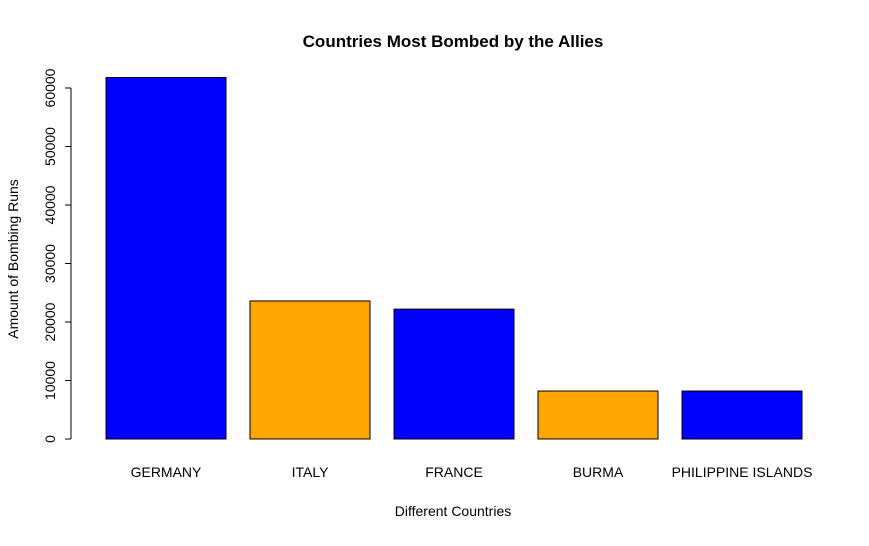 Image resolution: width=869 pixels, height=546 pixels. Describe the element at coordinates (310, 472) in the screenshot. I see `category-label: ITALY` at that location.